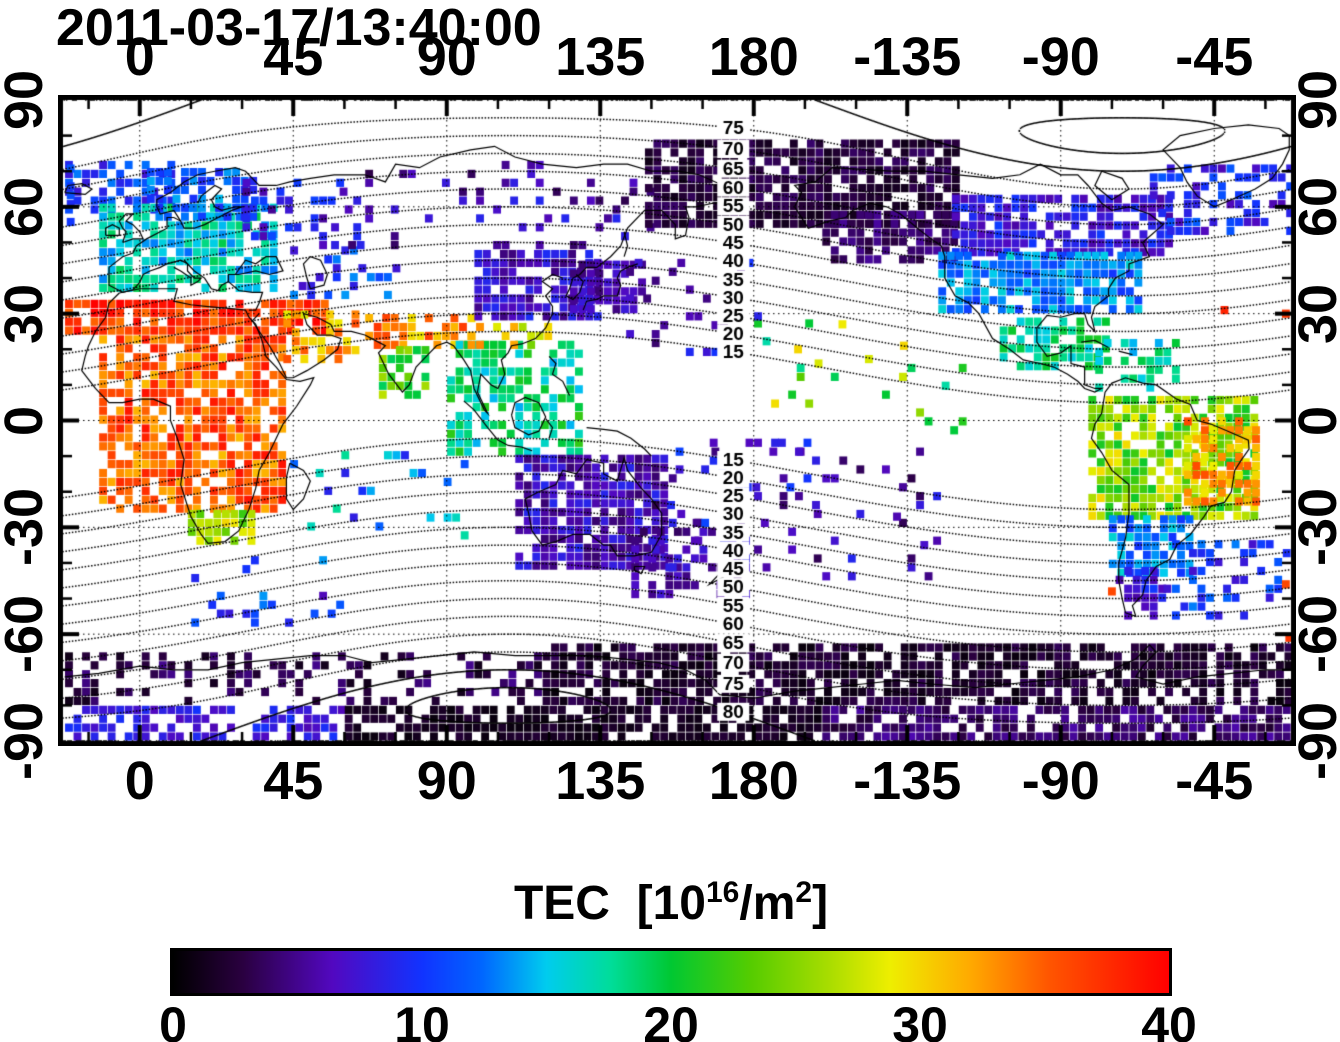  I want to click on lon-tick-label-top: -45, so click(1214, 57).